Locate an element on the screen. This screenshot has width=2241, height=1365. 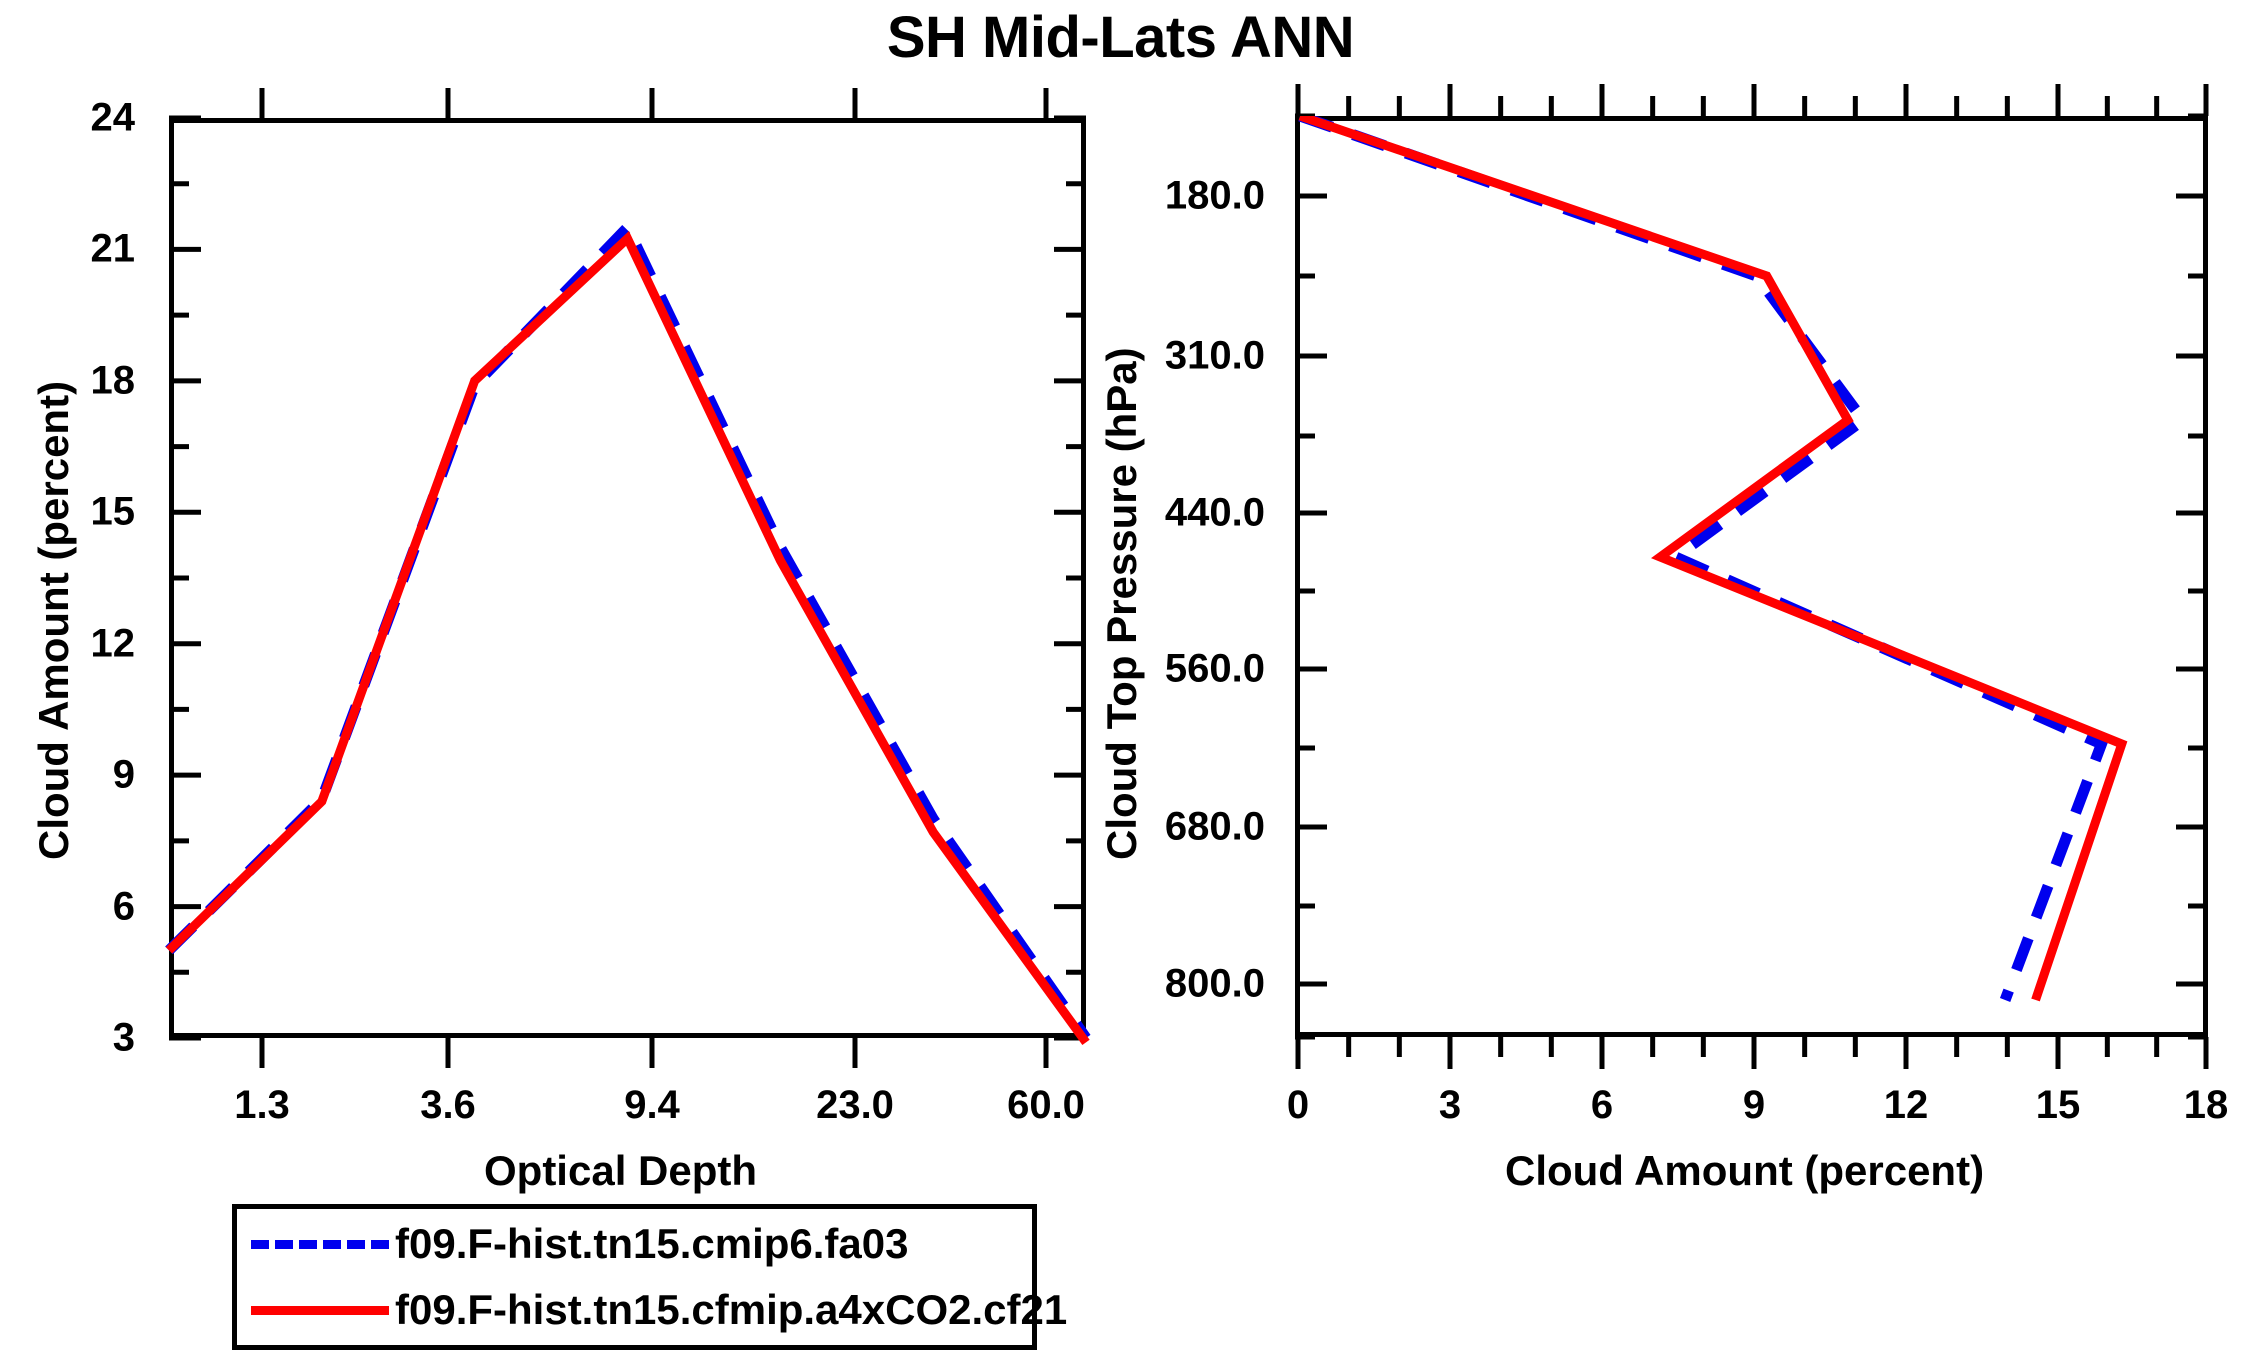
right-xtick-label: 18 is located at coordinates (2206, 1105).